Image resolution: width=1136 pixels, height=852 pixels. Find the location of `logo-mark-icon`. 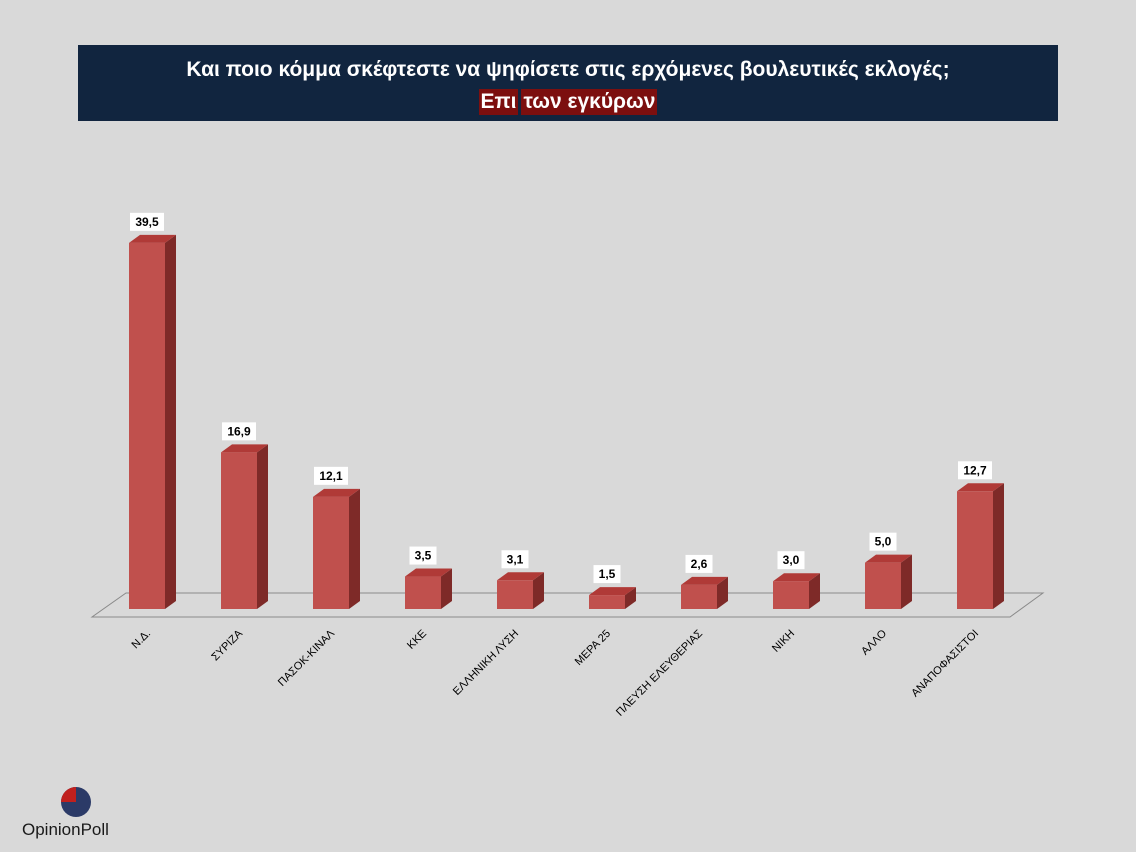

logo-mark-icon is located at coordinates (76, 802).